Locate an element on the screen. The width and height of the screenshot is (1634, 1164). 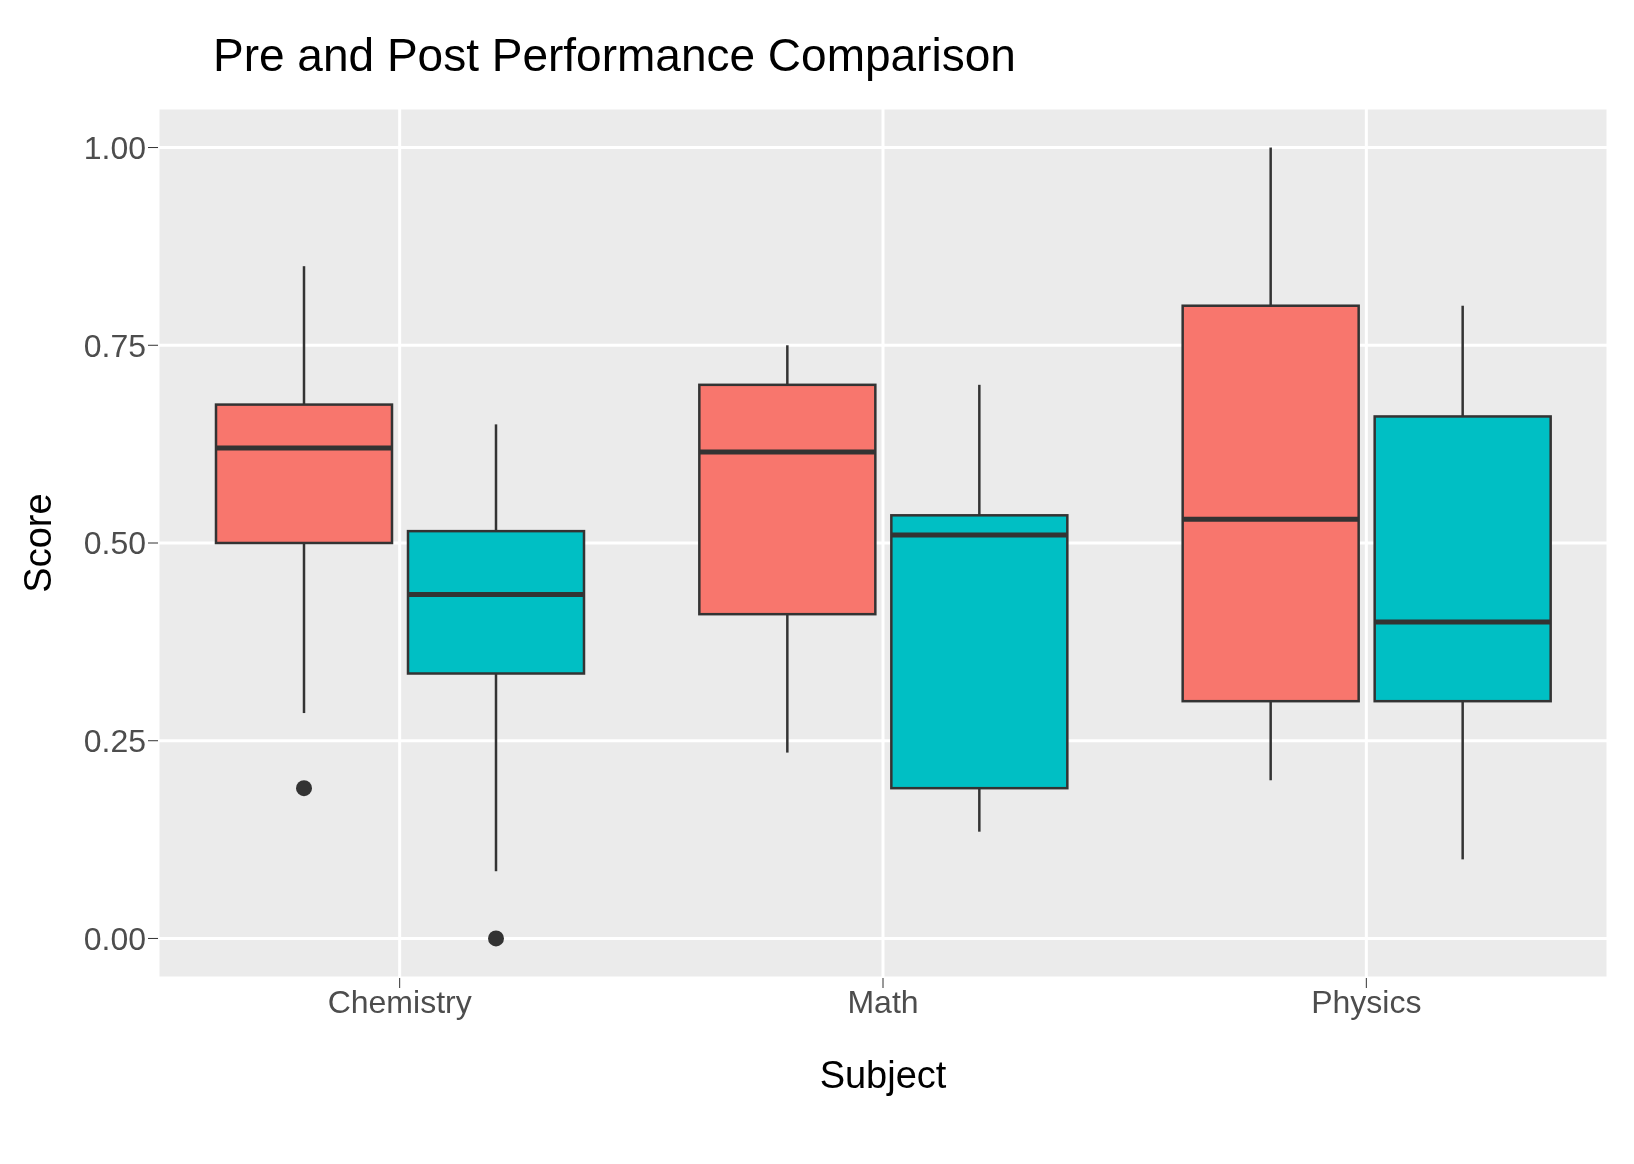
y-tick-label: 1.00 is located at coordinates (114, 147).